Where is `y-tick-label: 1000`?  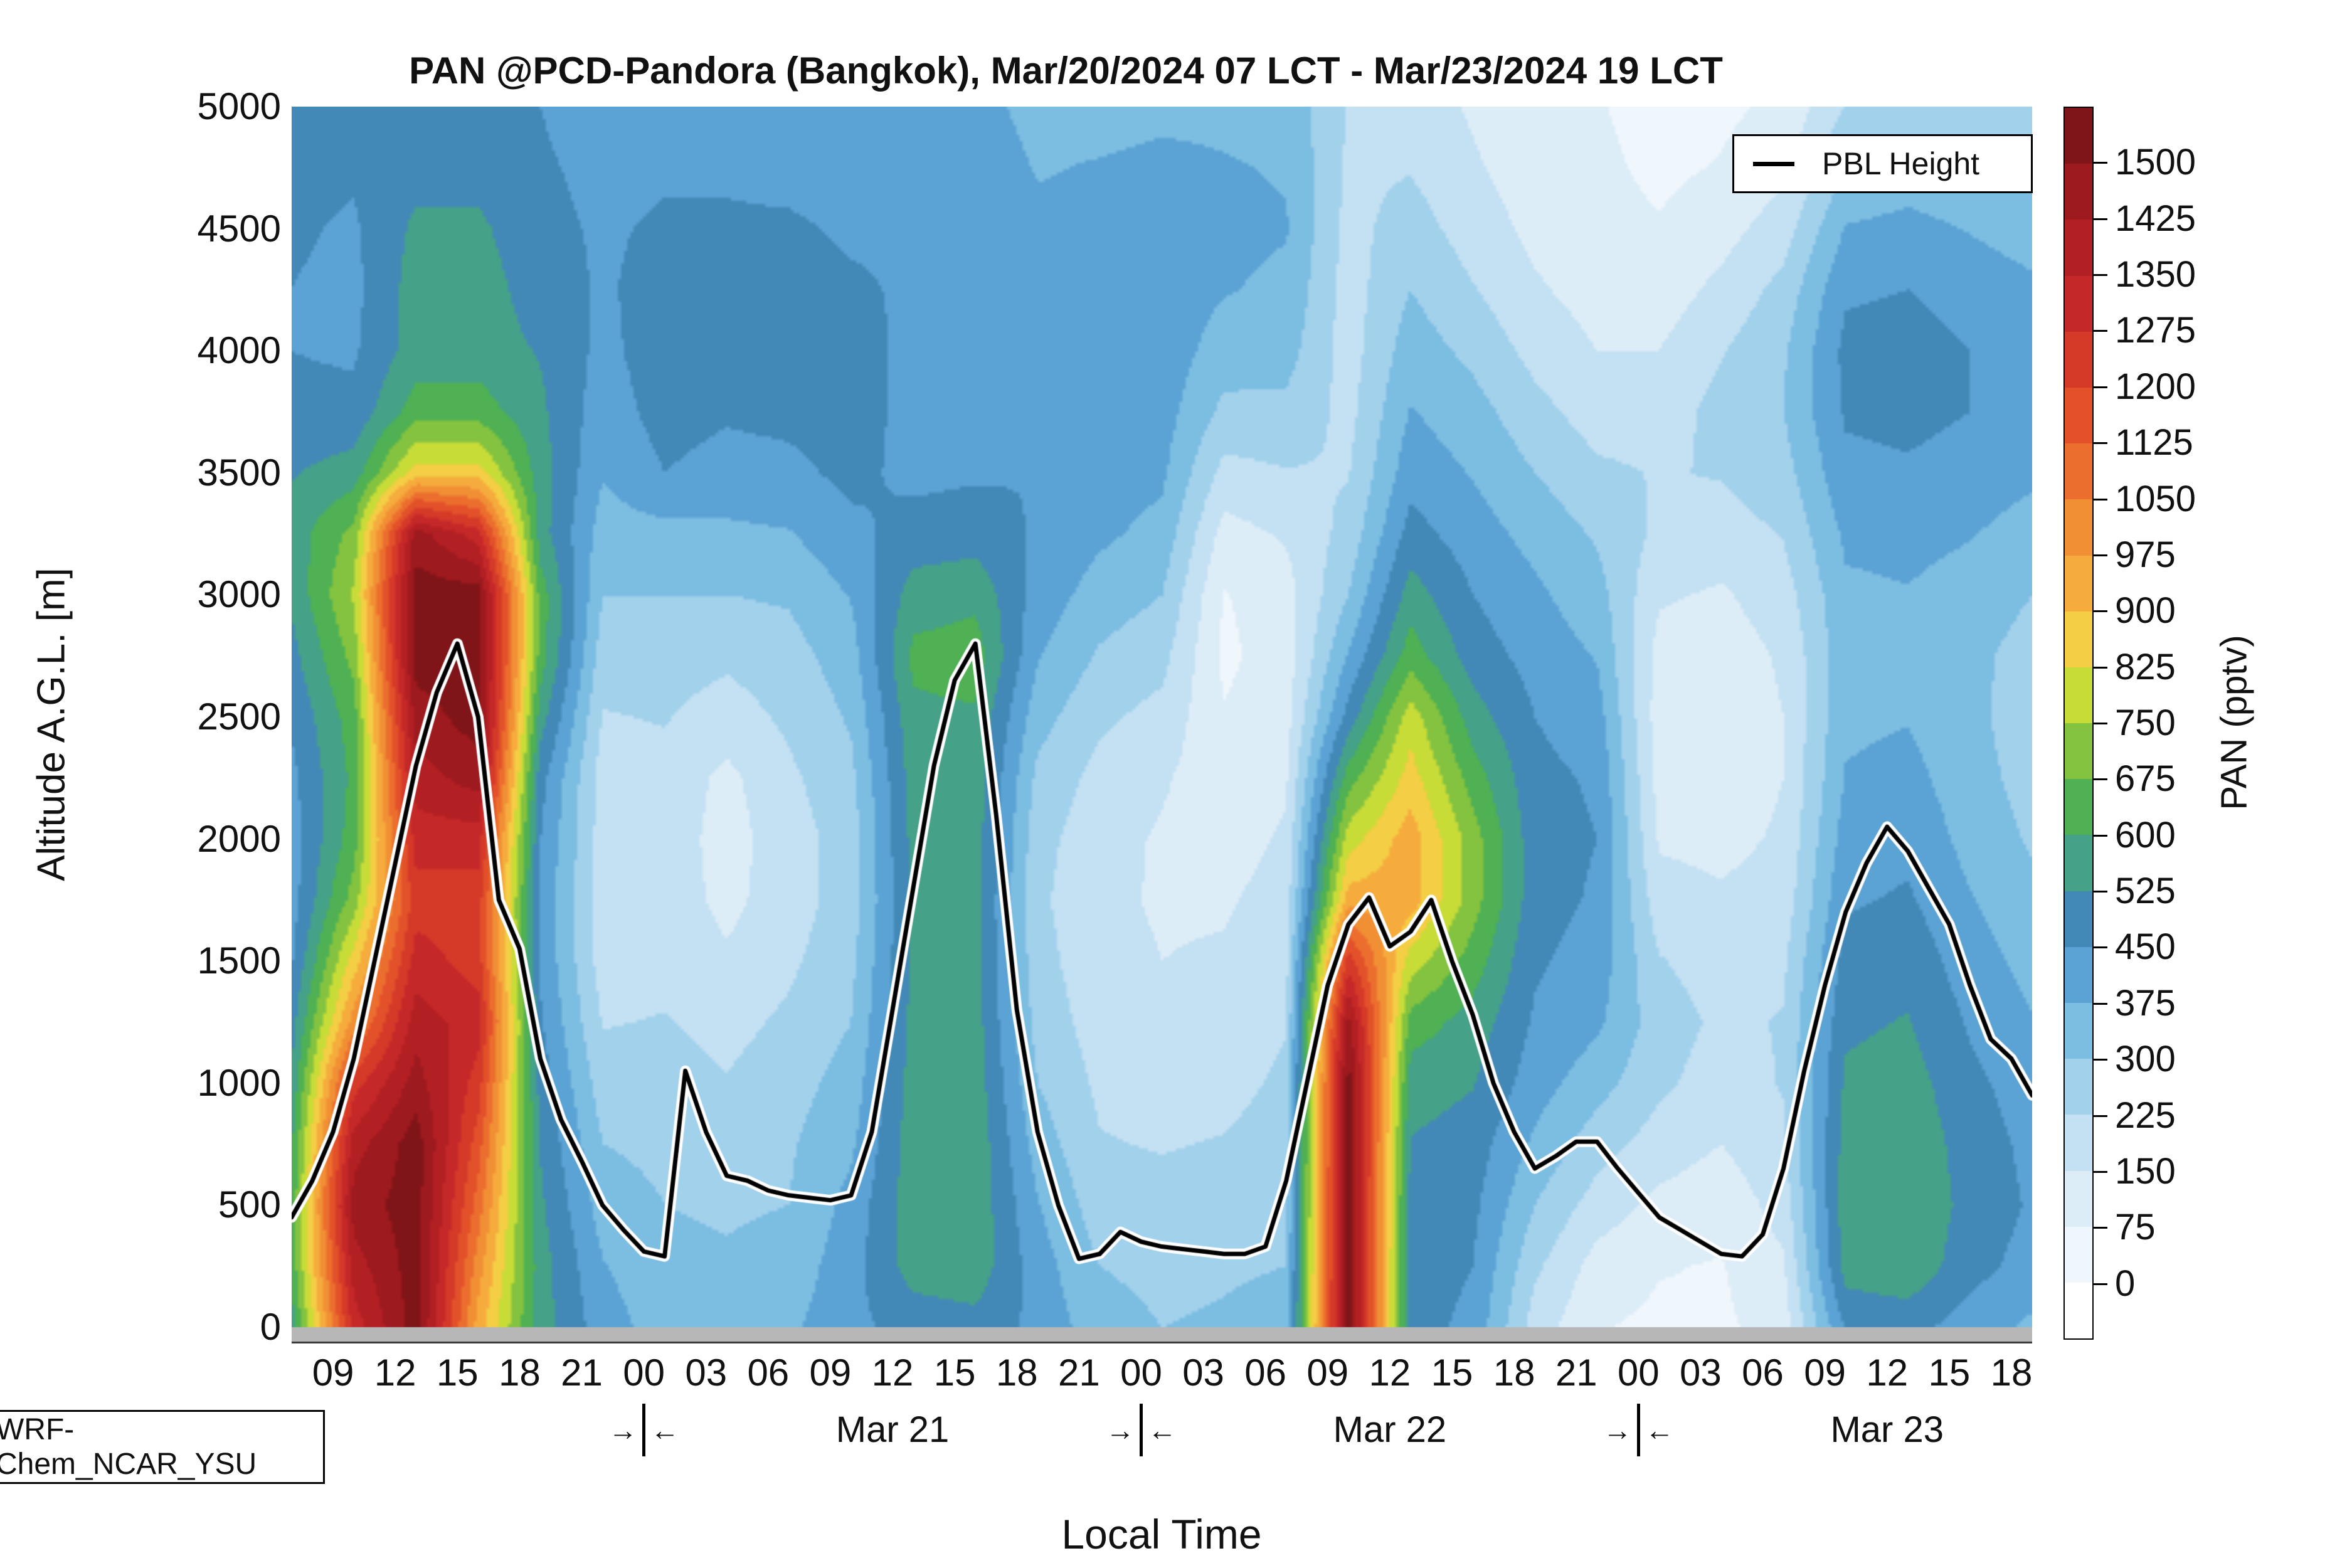 y-tick-label: 1000 is located at coordinates (239, 1082).